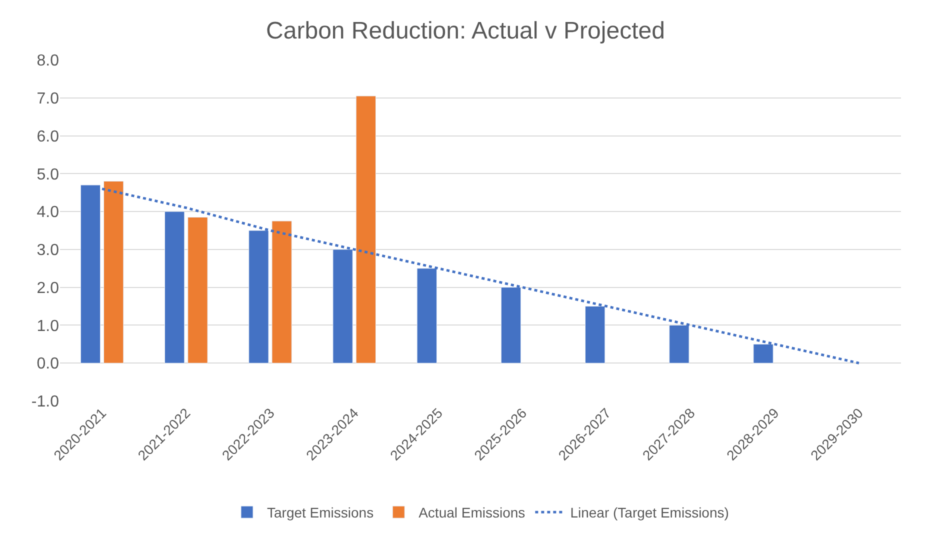 The image size is (931, 540). I want to click on chart-title: Carbon Reduction: Actual v Projected, so click(465, 30).